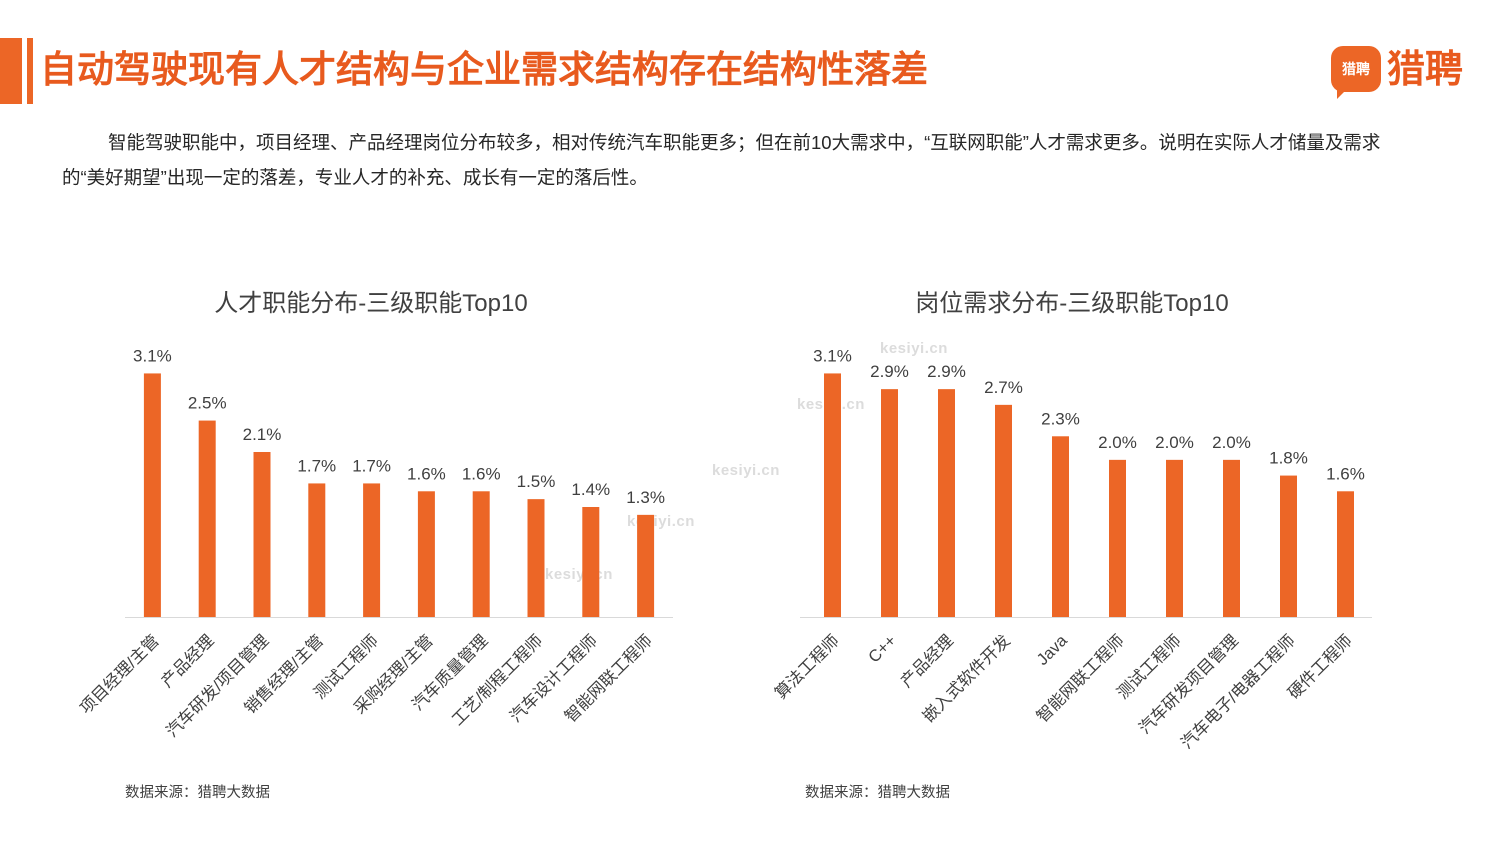  I want to click on speech-bubble-tail-icon, so click(1341, 94).